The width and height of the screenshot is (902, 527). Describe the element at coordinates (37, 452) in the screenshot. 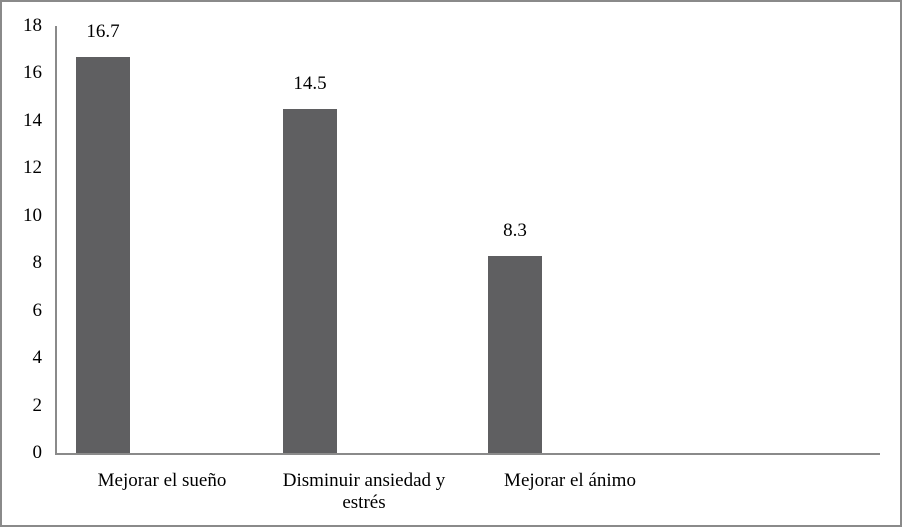

I see `y-tick-label: 0` at that location.